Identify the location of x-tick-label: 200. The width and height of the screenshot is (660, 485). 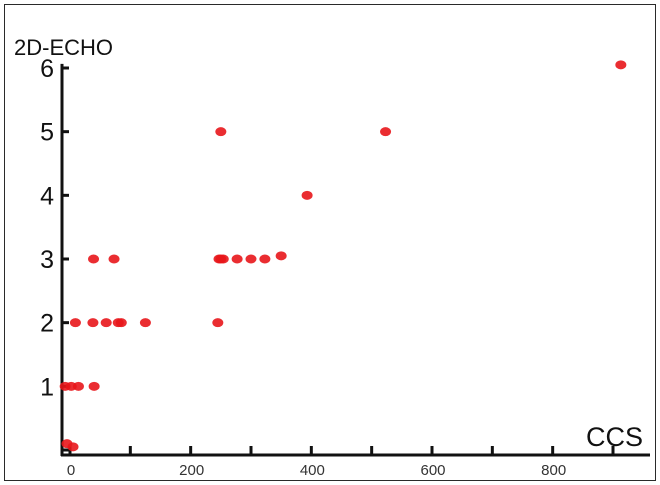
(191, 470).